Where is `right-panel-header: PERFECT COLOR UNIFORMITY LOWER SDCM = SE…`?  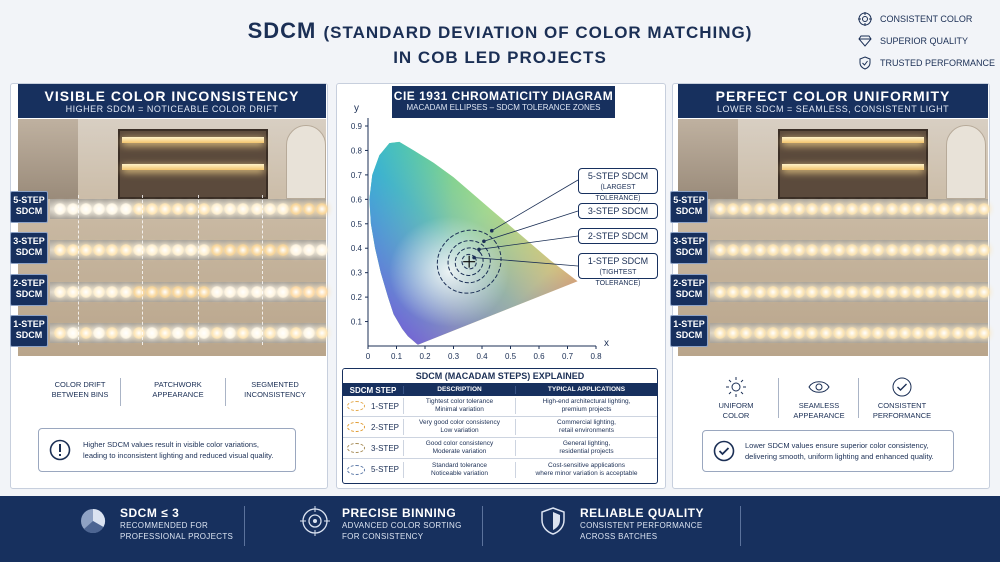 right-panel-header: PERFECT COLOR UNIFORMITY LOWER SDCM = SE… is located at coordinates (833, 101).